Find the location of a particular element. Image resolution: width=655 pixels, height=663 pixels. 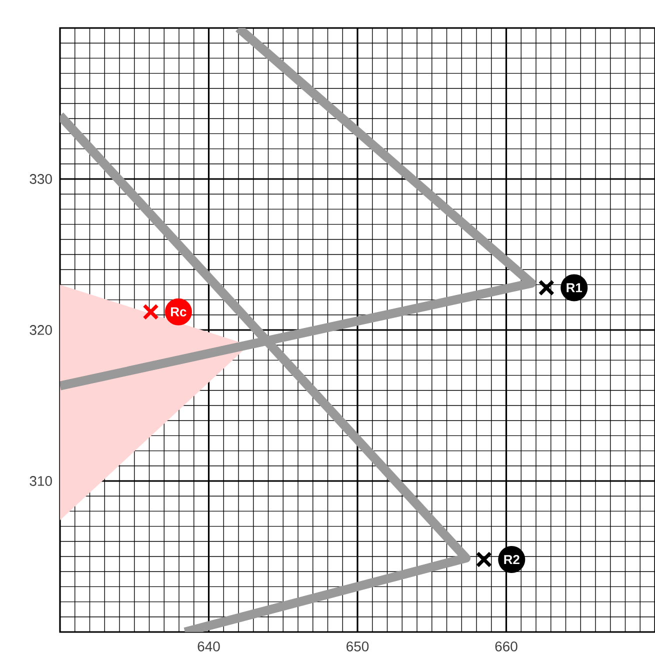

x-tick-label: 660 is located at coordinates (506, 647).